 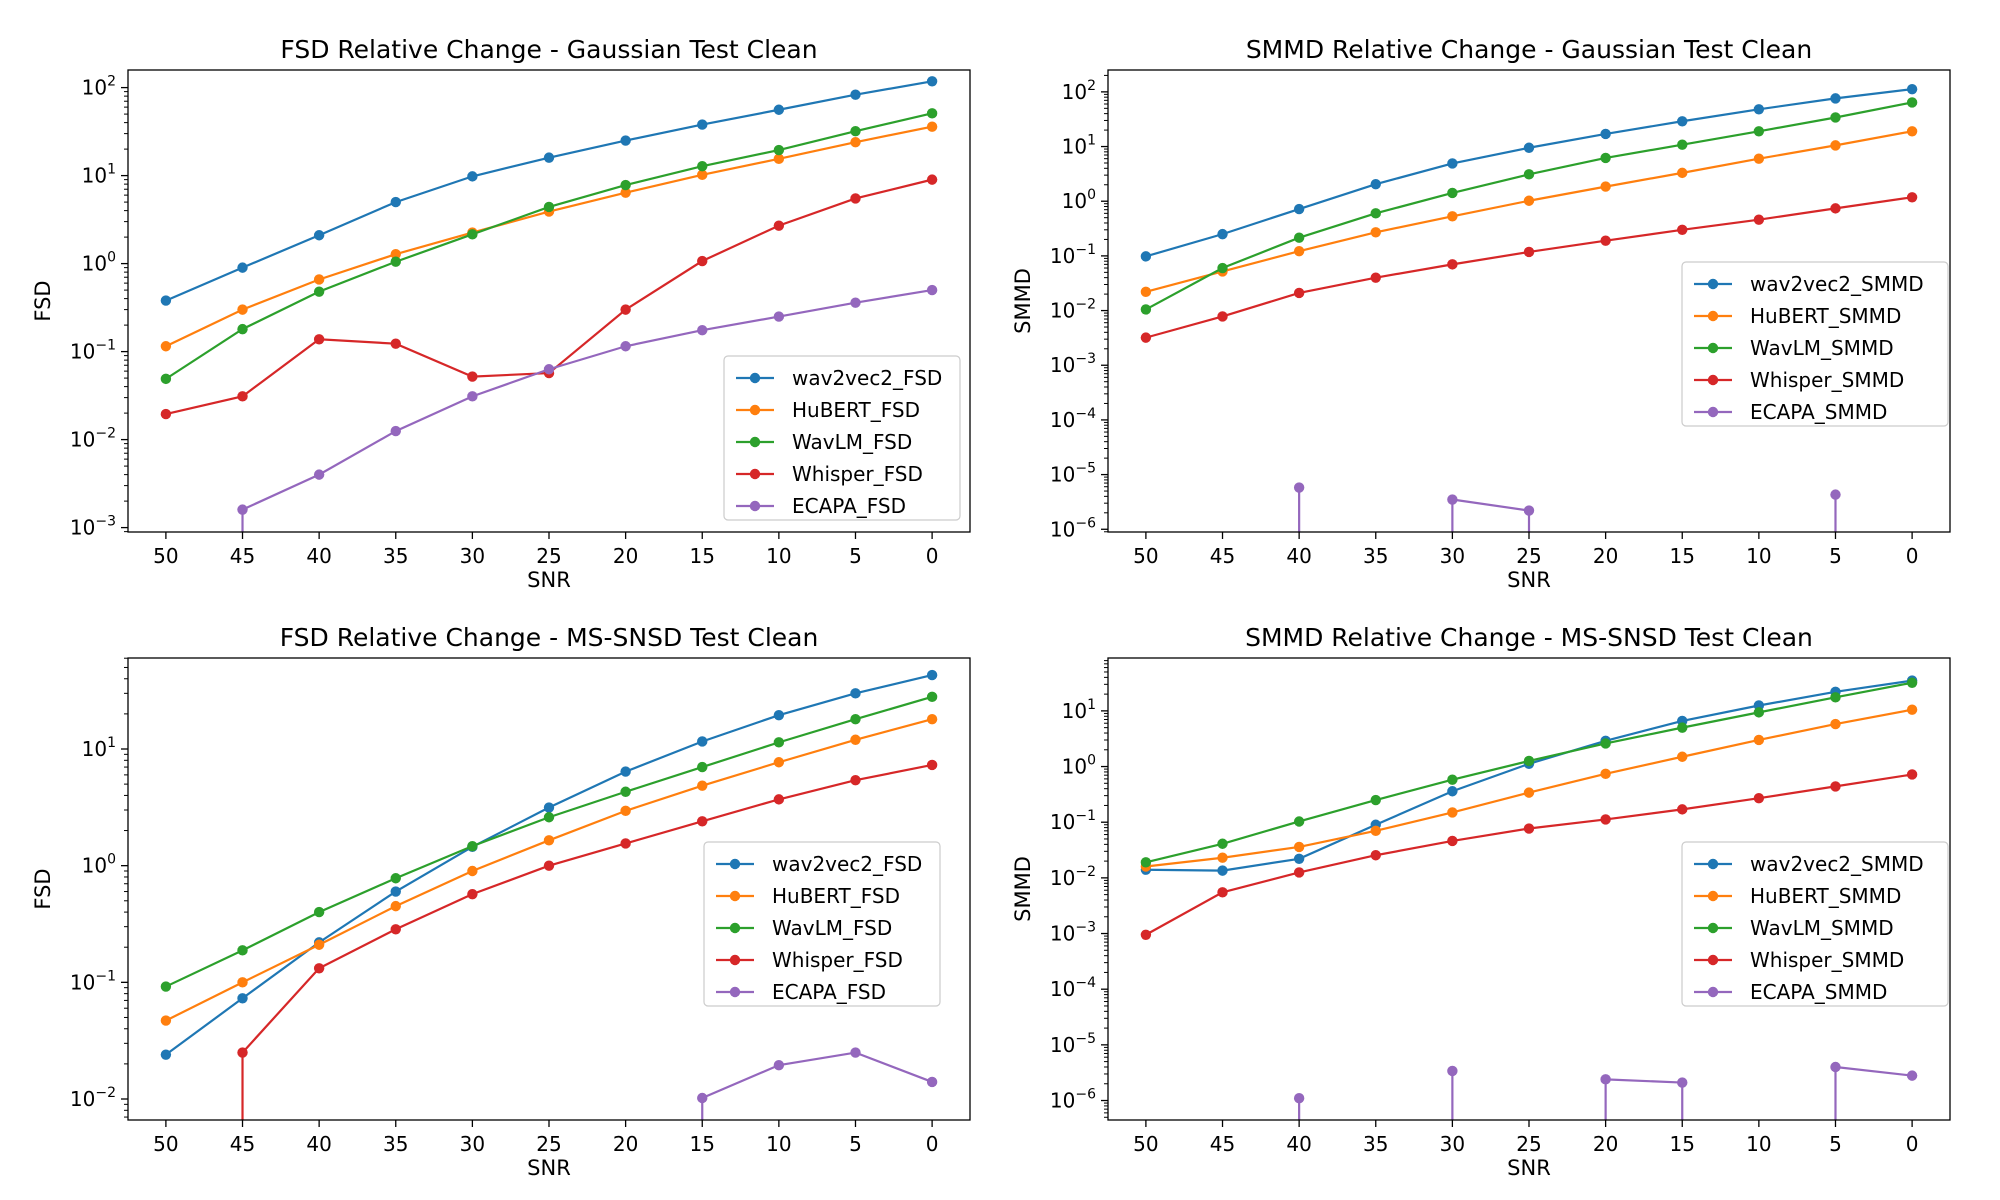 I want to click on x-tick-label: 5, so click(x=1835, y=556).